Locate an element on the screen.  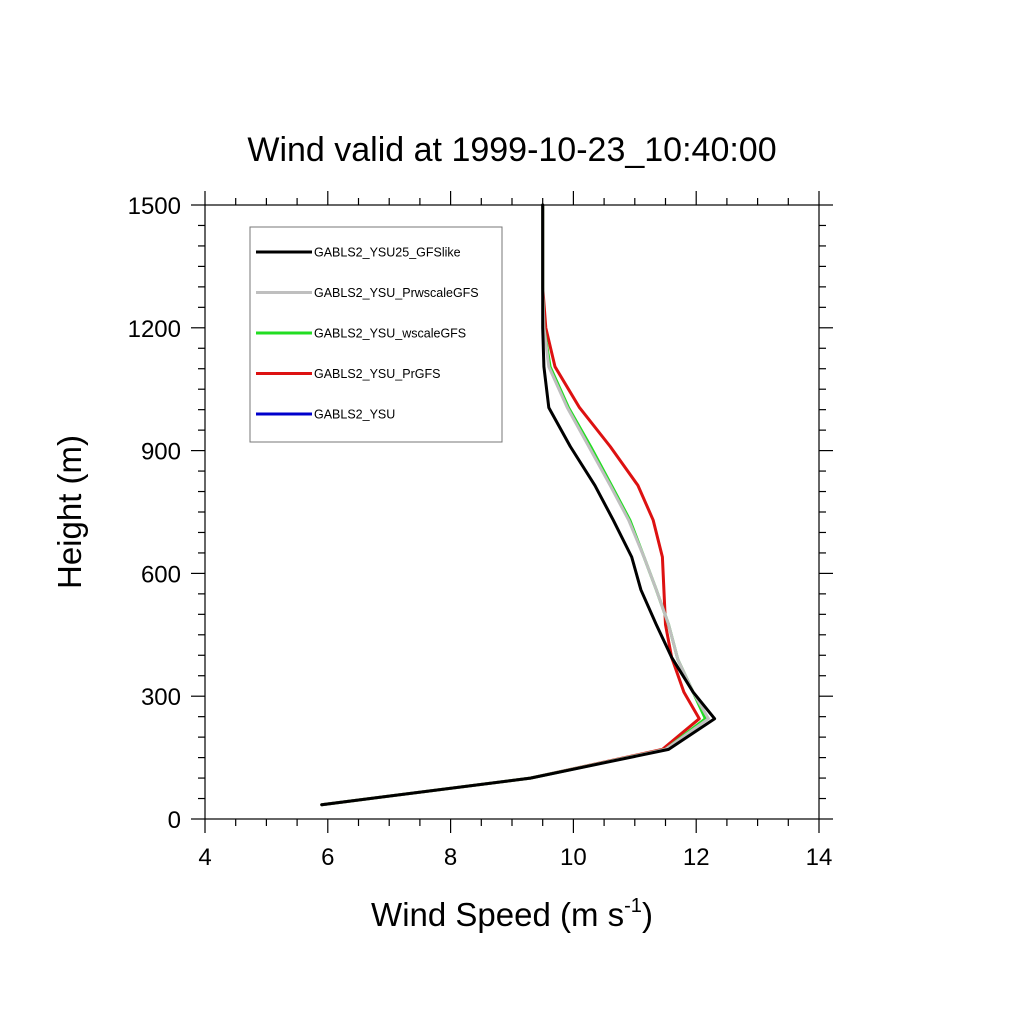
x-axis-label: Wind Speed (m s-1) is located at coordinates (512, 914).